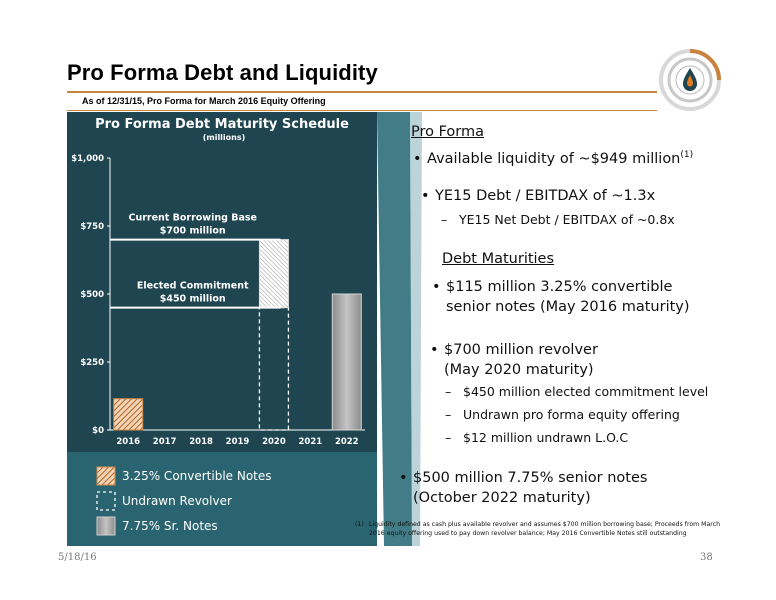  What do you see at coordinates (567, 219) in the screenshot?
I see `net-debt-text: YE15 Net Debt / EBITDAX of ~0.8x` at bounding box center [567, 219].